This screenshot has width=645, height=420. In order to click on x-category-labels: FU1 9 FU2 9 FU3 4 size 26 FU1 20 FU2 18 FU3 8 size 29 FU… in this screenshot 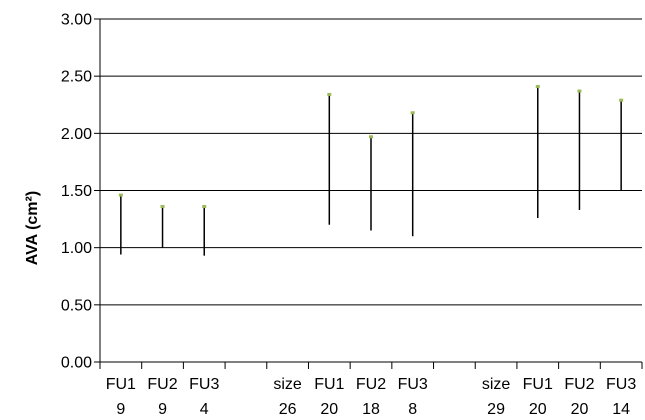, I will do `click(371, 397)`.